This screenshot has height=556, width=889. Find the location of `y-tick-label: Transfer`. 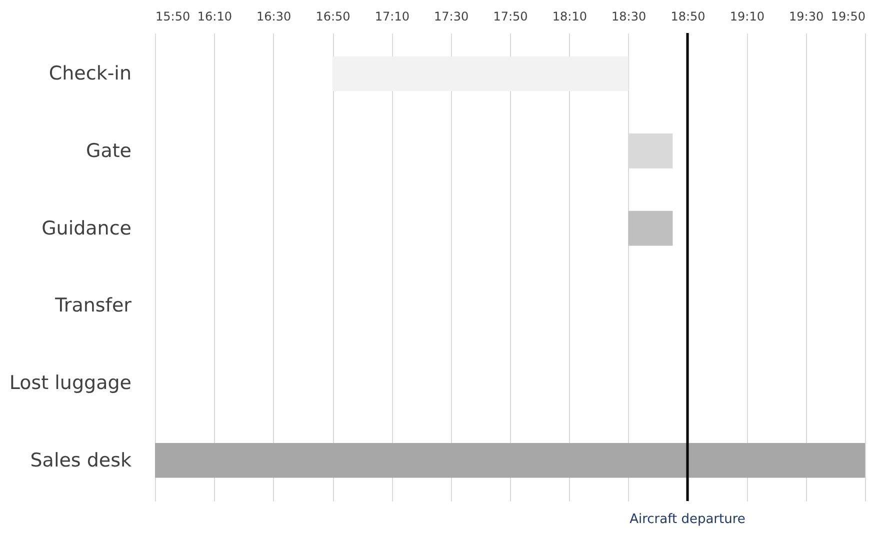

y-tick-label: Transfer is located at coordinates (93, 305).